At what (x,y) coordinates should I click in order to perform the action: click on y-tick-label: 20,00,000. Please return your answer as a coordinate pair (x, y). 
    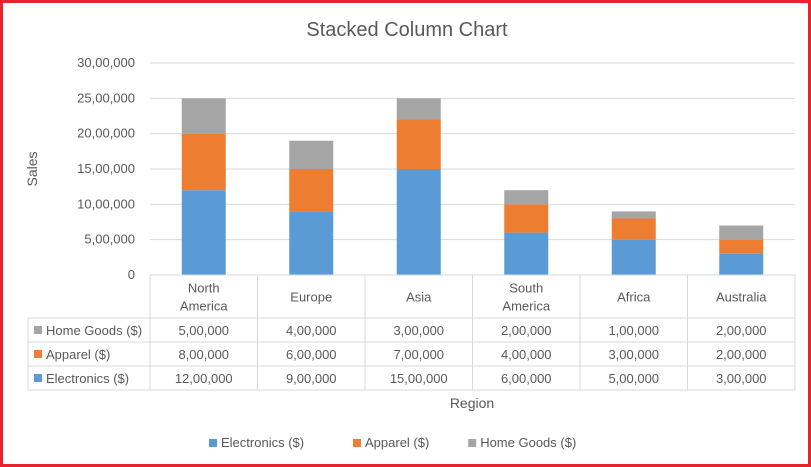
    Looking at the image, I should click on (106, 133).